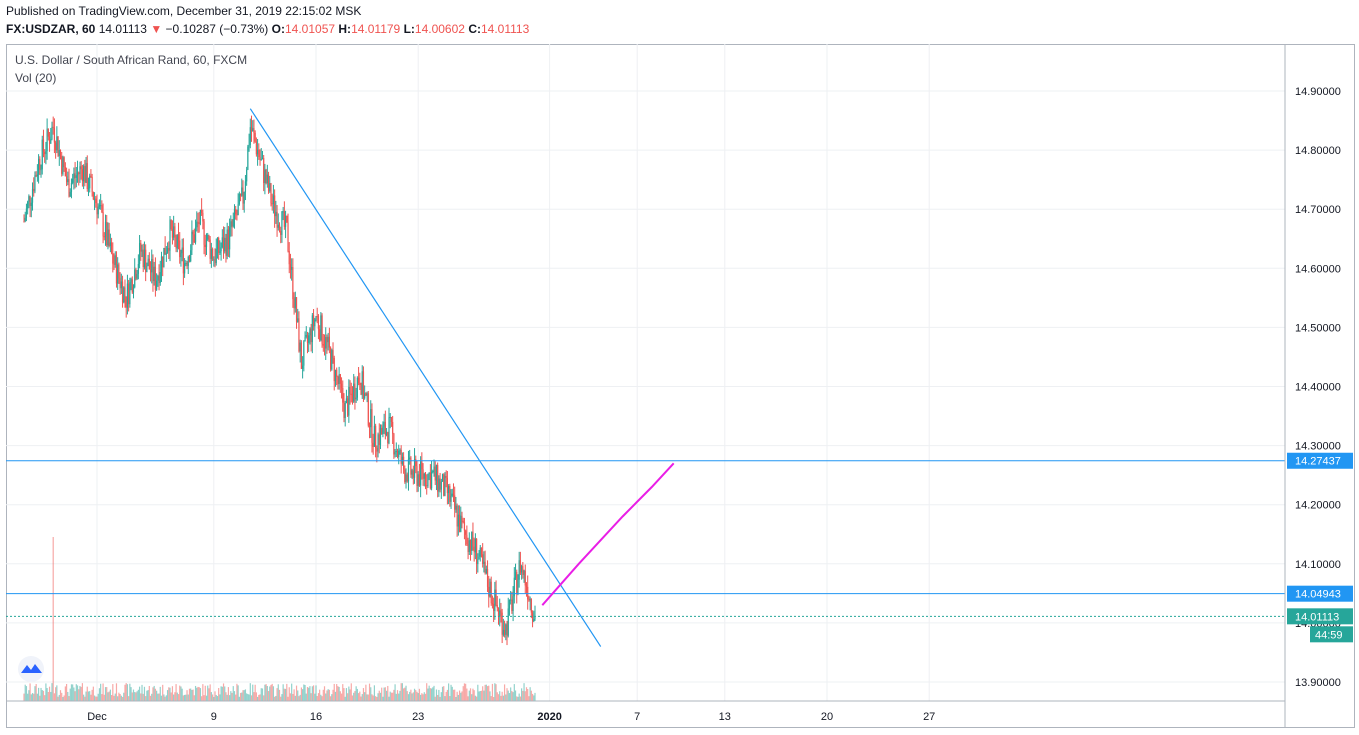 The height and width of the screenshot is (735, 1359). Describe the element at coordinates (1318, 210) in the screenshot. I see `price-tick-label: 14.70000` at that location.